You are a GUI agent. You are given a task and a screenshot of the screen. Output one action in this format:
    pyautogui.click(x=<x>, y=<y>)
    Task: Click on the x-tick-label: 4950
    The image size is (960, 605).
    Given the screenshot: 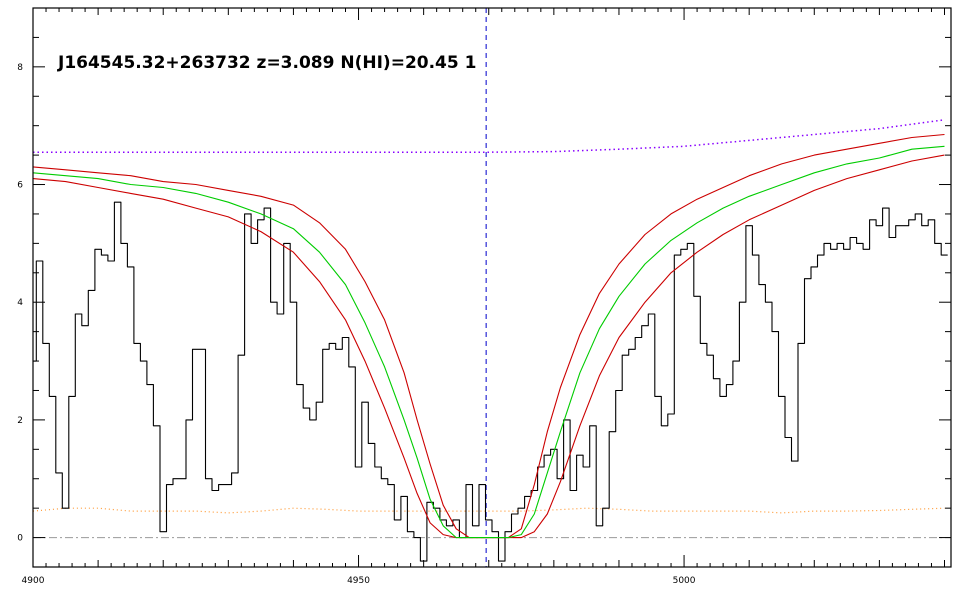 What is the action you would take?
    pyautogui.click(x=358, y=581)
    